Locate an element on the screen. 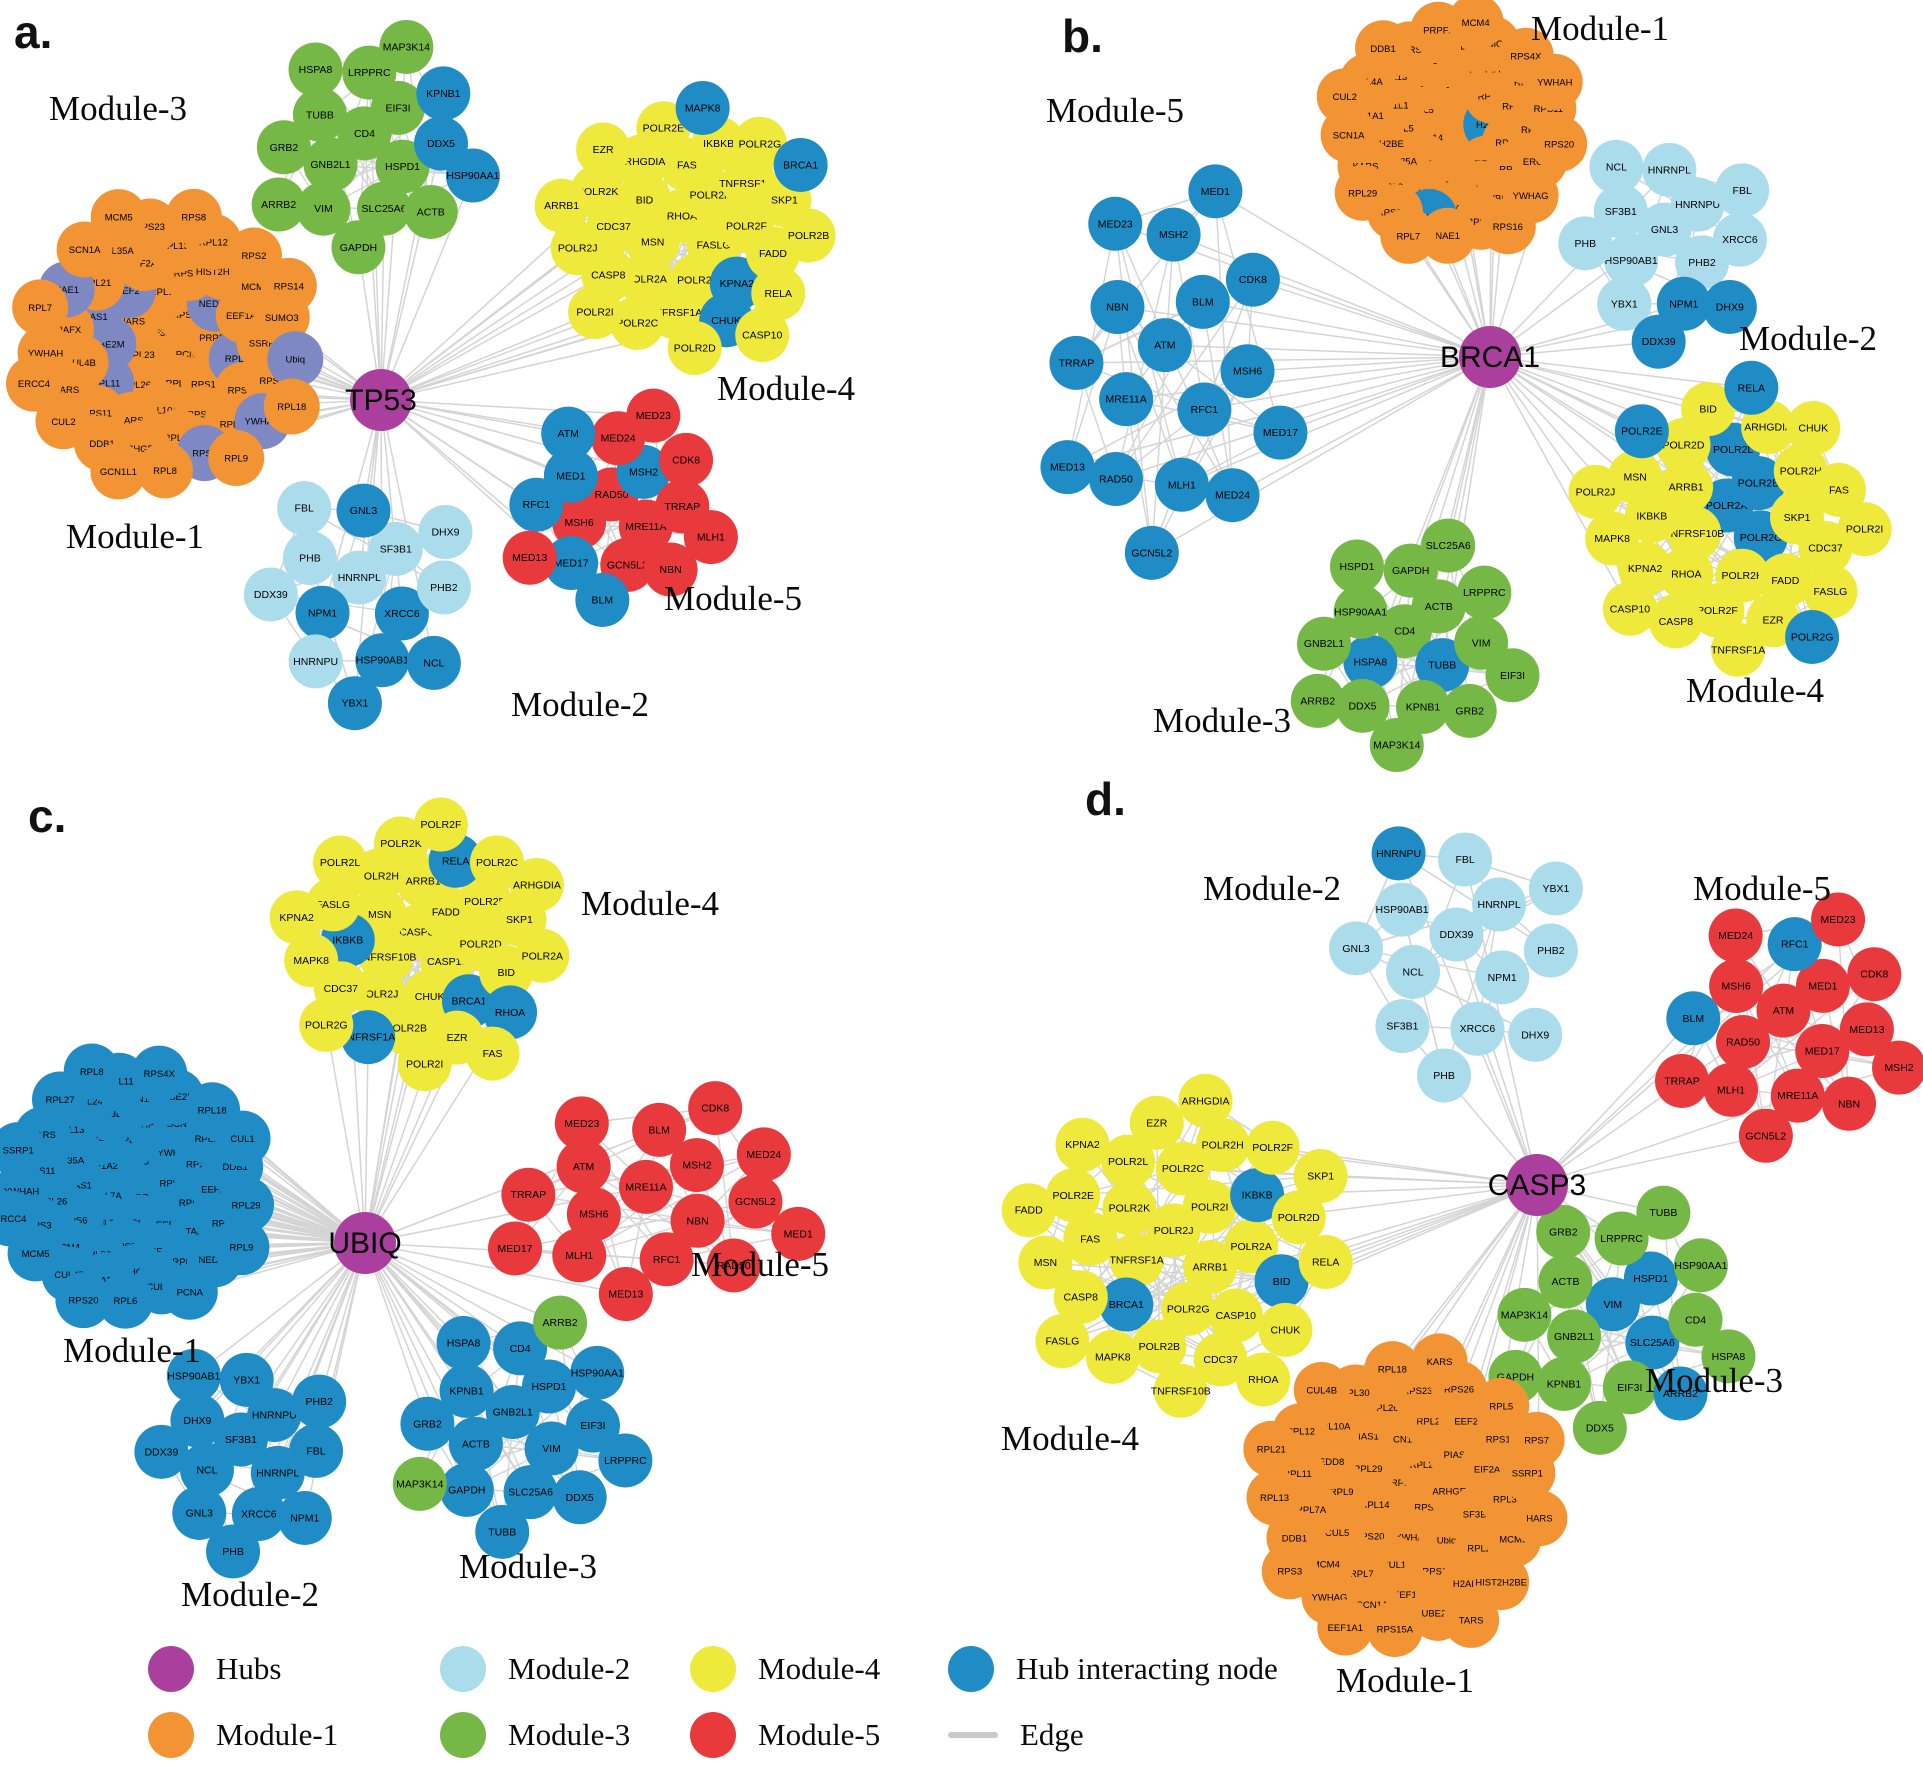  node-label-MAP3K14: MAP3K14 is located at coordinates (406, 47).